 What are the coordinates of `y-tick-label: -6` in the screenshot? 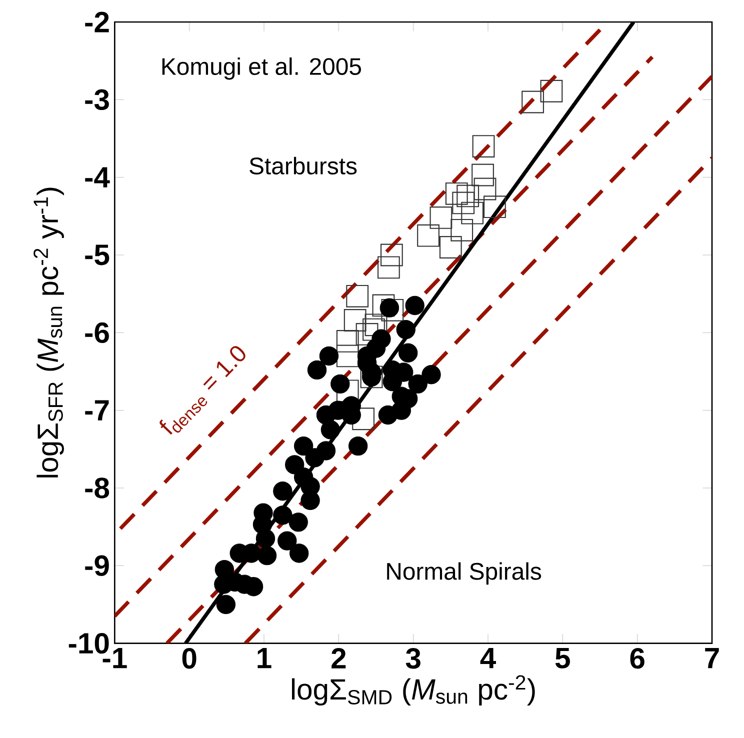 It's located at (97, 333).